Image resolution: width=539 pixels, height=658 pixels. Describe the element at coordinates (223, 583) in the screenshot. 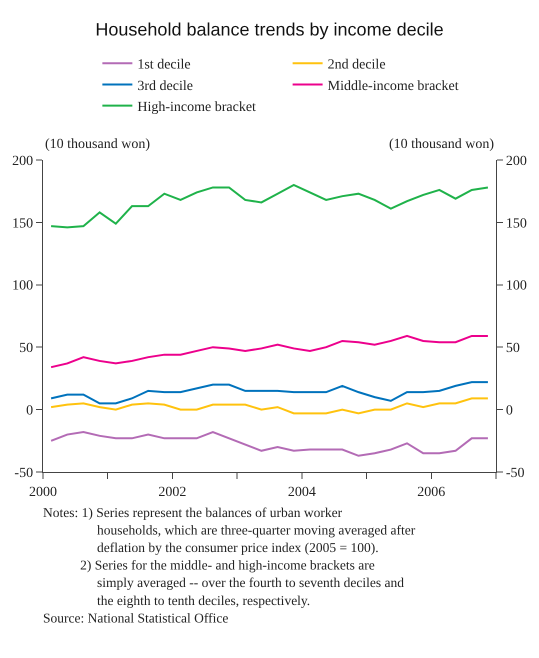

I see `text: 2) Series for the middle- and high-income brackets are simply averaged -- over the fourth to seventh deciles and the eighth to tenth deciles, respectively.` at that location.